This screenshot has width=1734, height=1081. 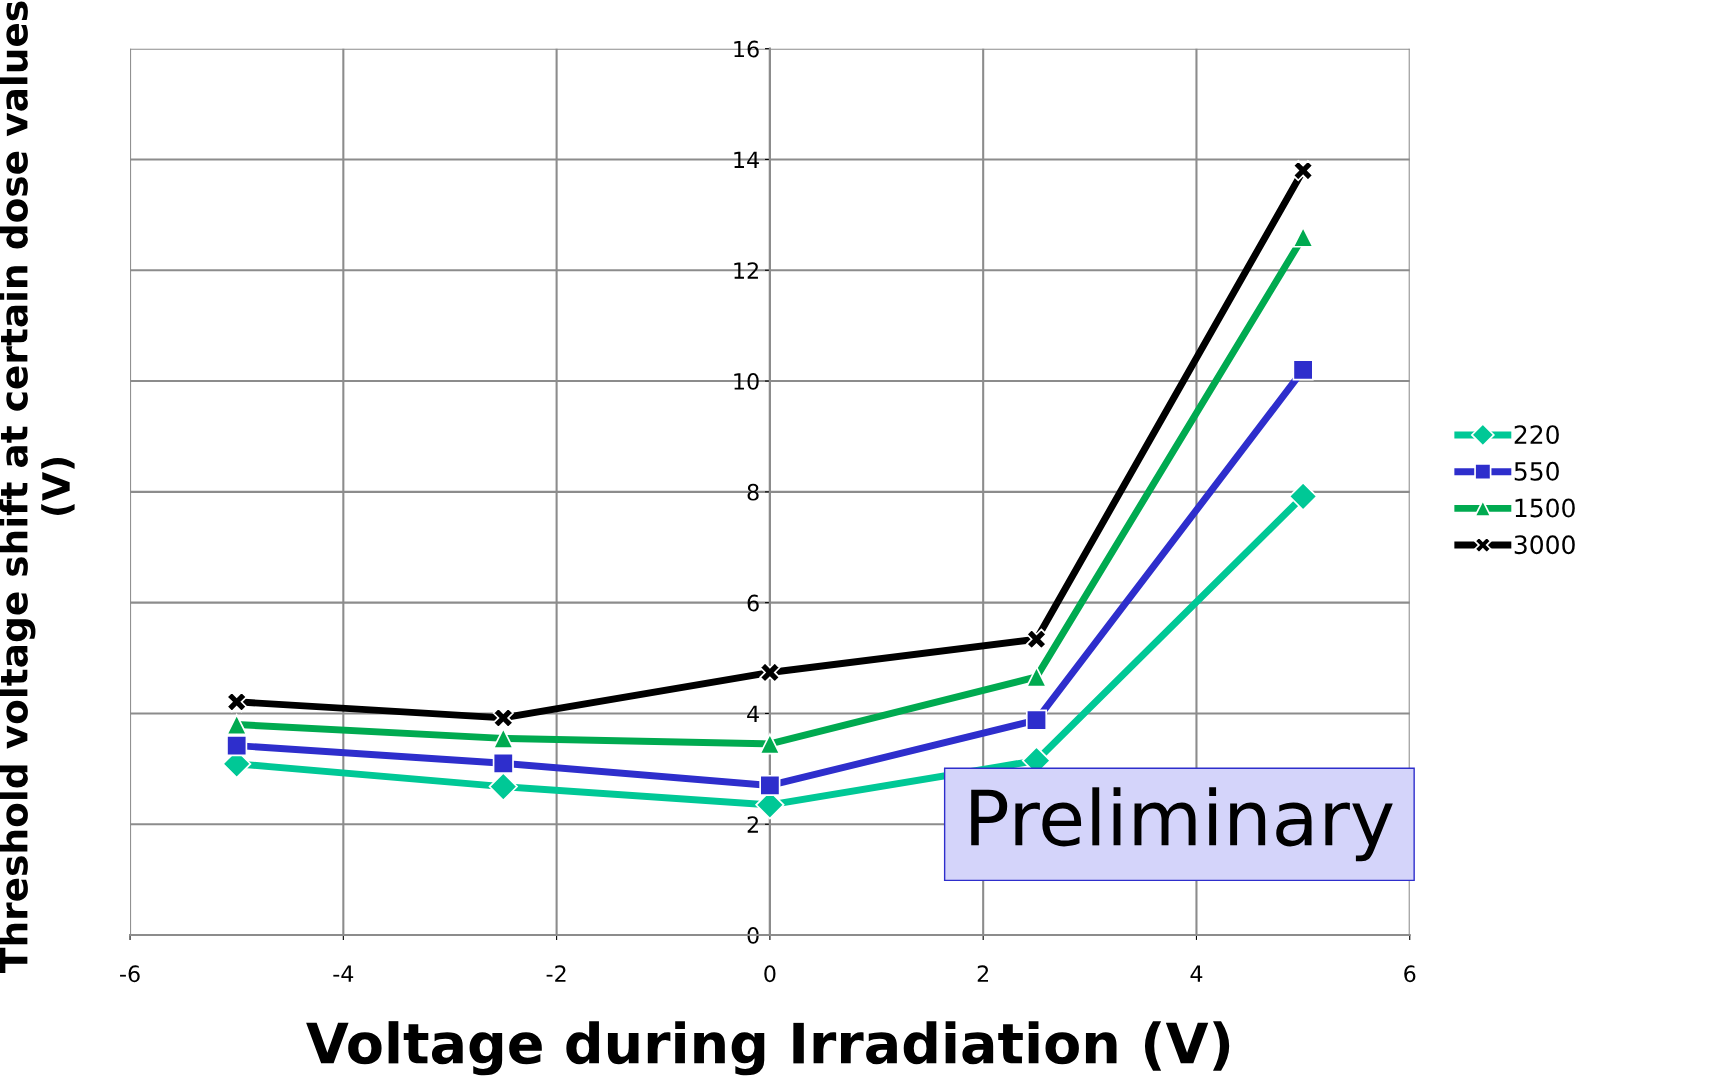 What do you see at coordinates (746, 270) in the screenshot?
I see `y-tick-label: 12` at bounding box center [746, 270].